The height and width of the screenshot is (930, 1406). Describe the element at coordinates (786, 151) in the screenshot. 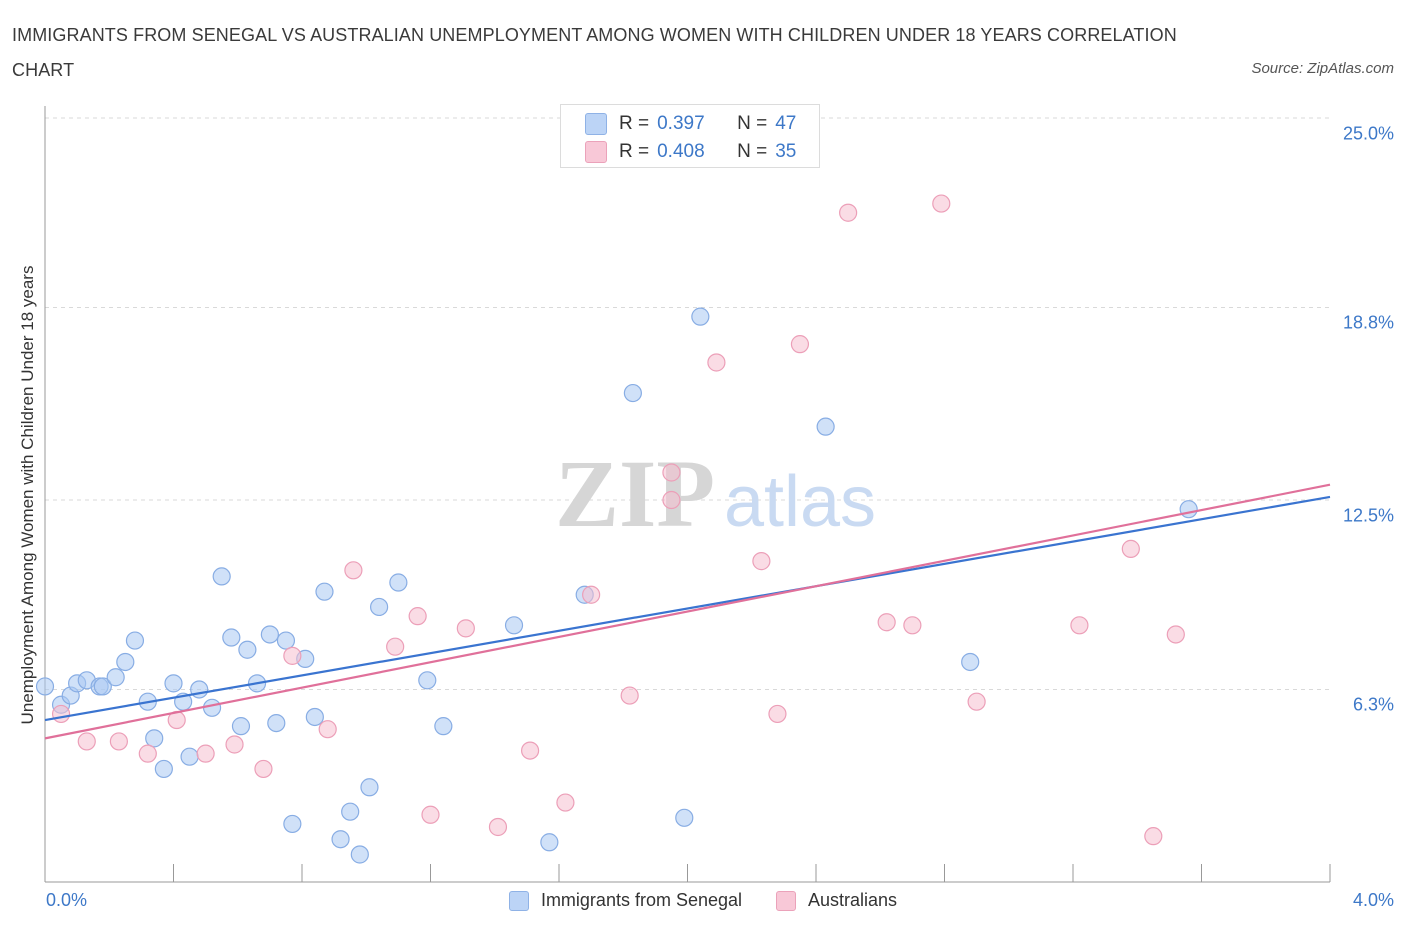

I see `legend-n-value-australians: 35` at that location.